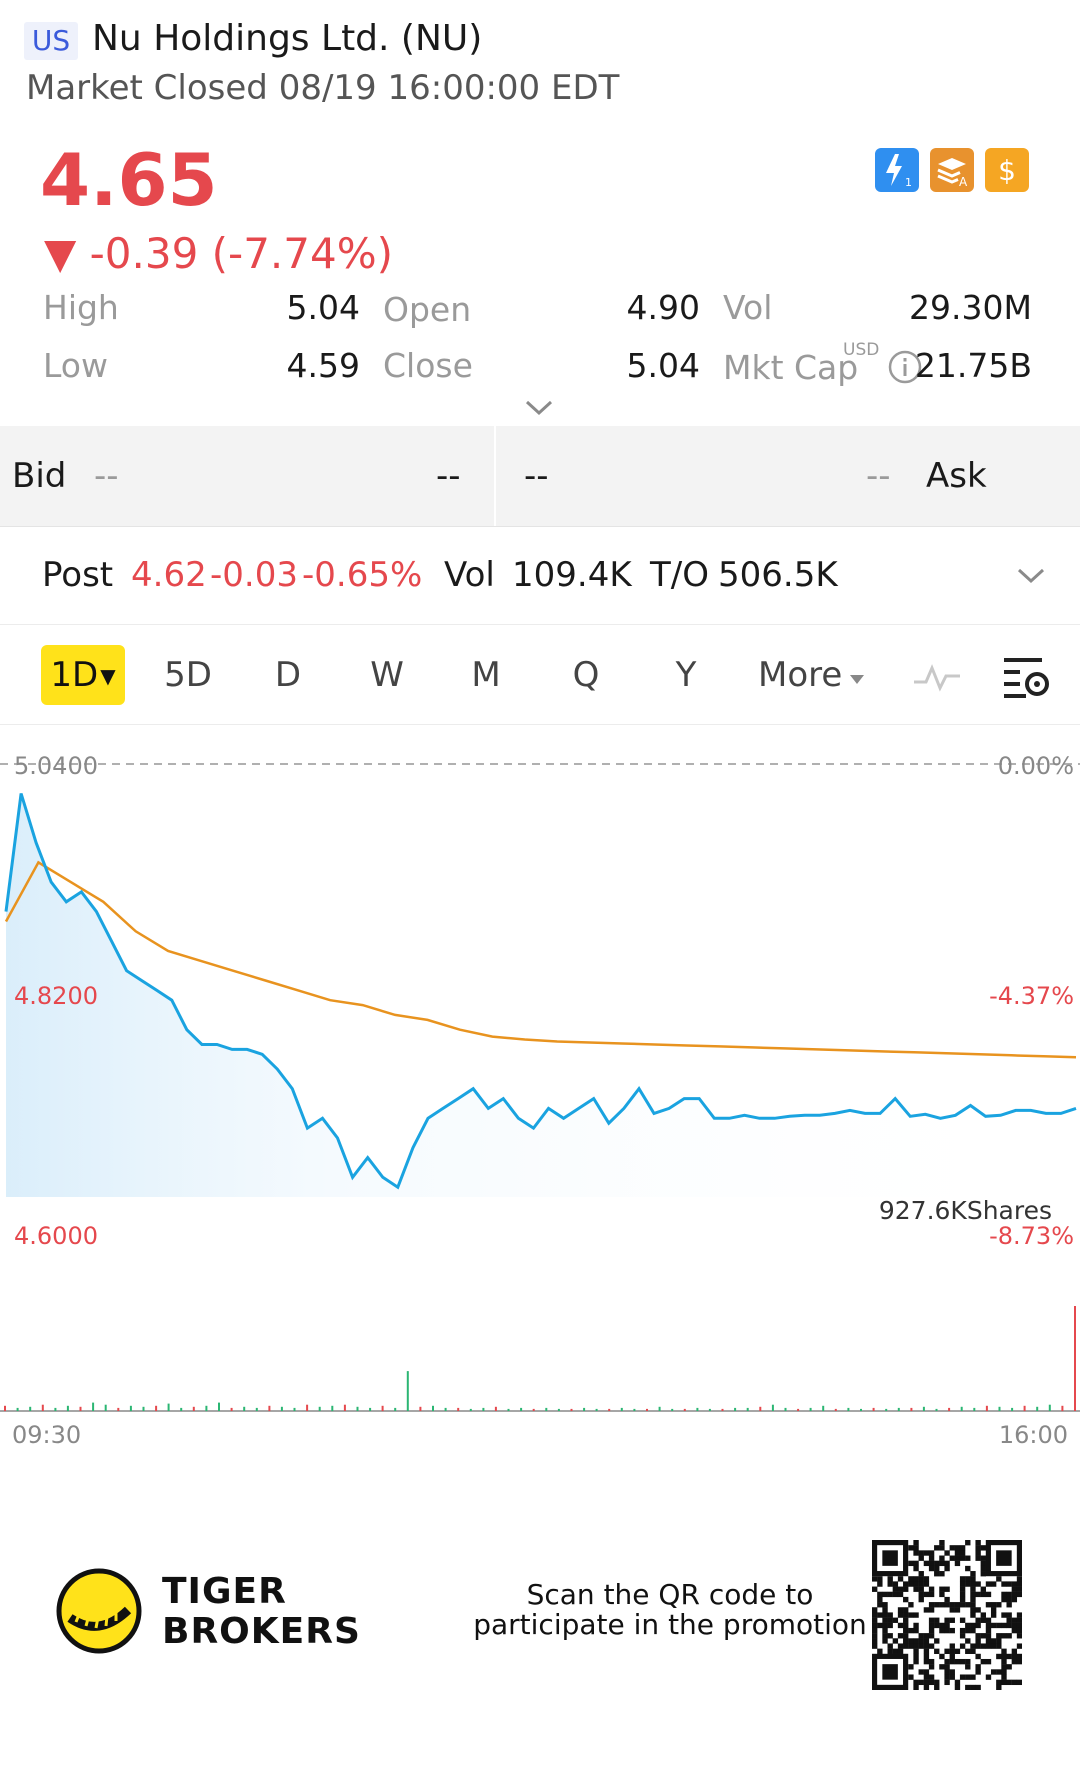 This screenshot has width=1080, height=1777. What do you see at coordinates (1007, 170) in the screenshot?
I see `dollar-icon: $` at bounding box center [1007, 170].